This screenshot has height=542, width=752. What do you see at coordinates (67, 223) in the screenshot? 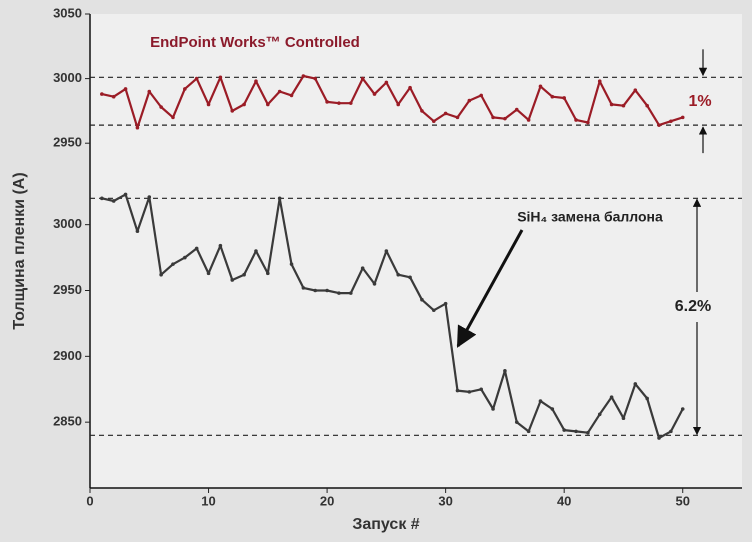
I see `y-tick-label: 3000` at bounding box center [67, 223].